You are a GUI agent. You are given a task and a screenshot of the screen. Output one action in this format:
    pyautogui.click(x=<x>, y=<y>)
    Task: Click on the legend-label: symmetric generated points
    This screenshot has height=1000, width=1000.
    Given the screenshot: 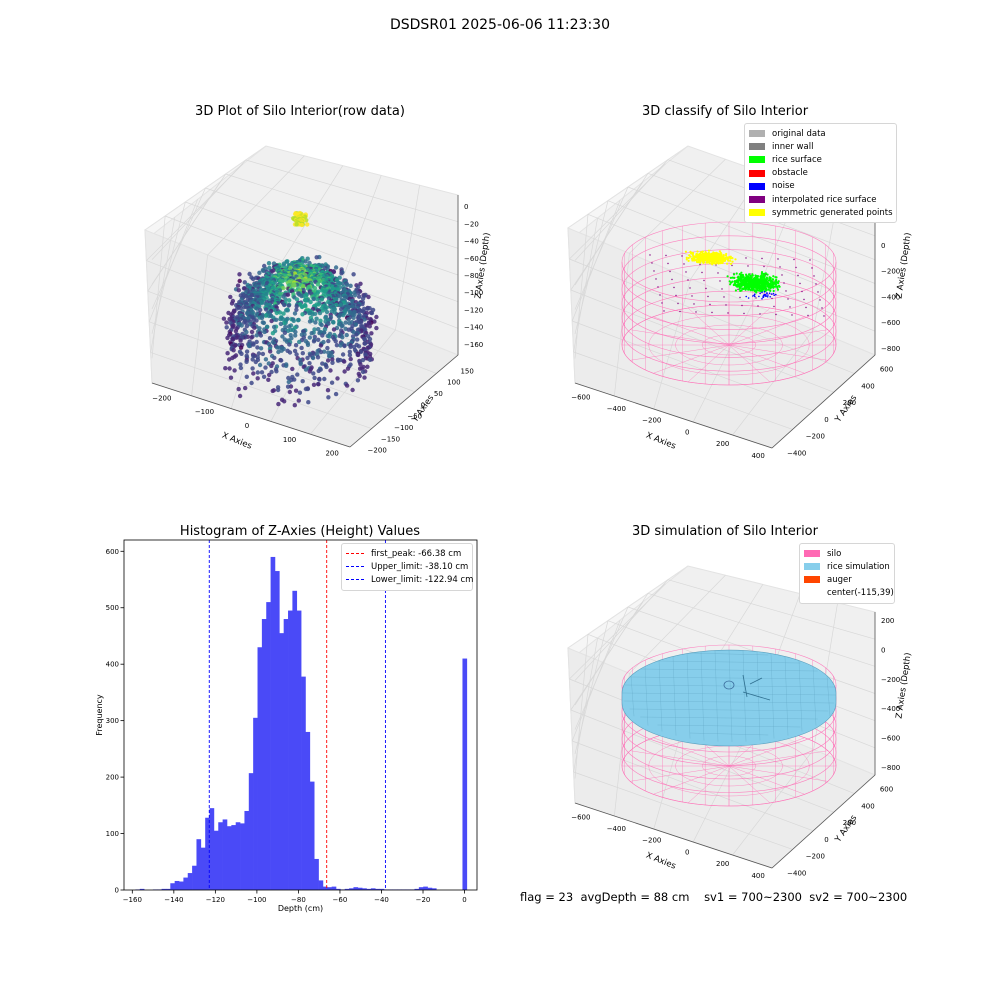 What is the action you would take?
    pyautogui.click(x=832, y=212)
    